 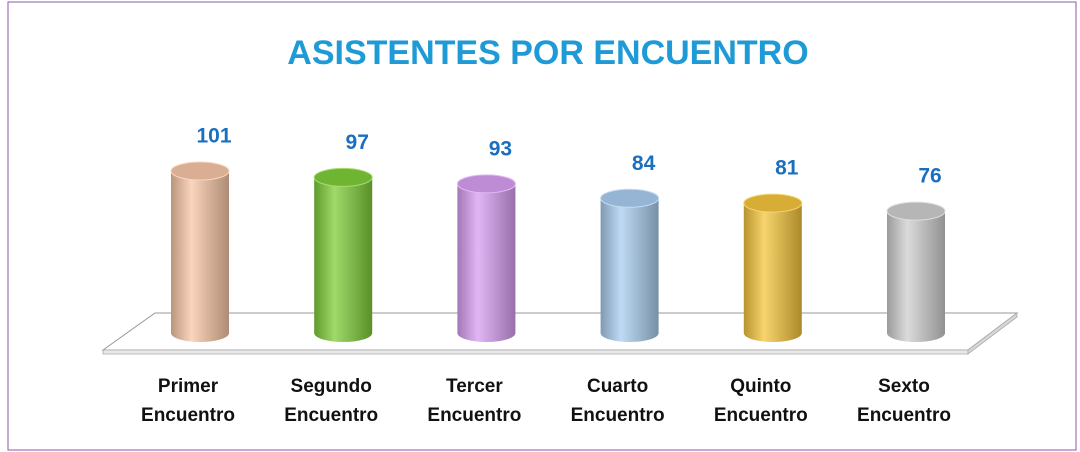 What do you see at coordinates (992, 333) in the screenshot?
I see `floor-side` at bounding box center [992, 333].